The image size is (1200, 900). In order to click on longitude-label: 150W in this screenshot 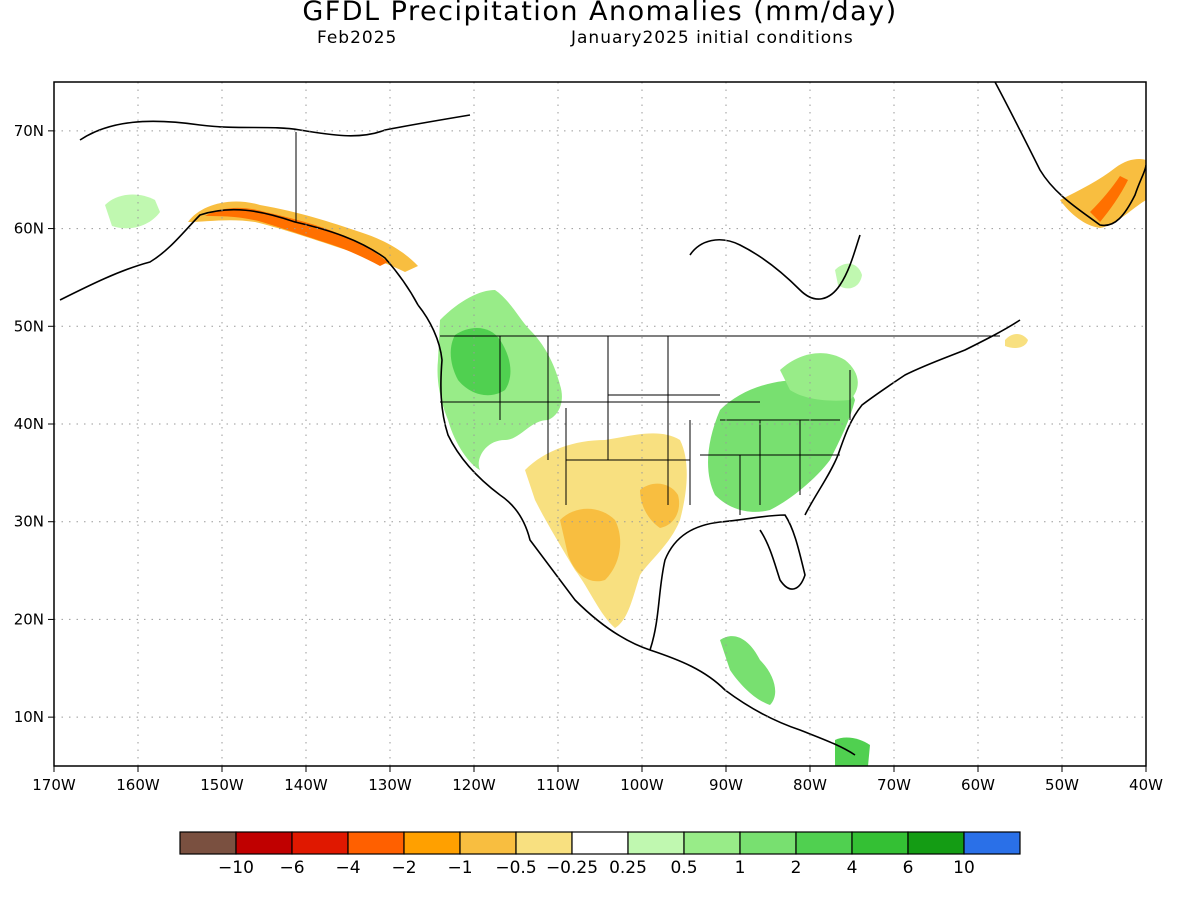, I will do `click(222, 785)`.